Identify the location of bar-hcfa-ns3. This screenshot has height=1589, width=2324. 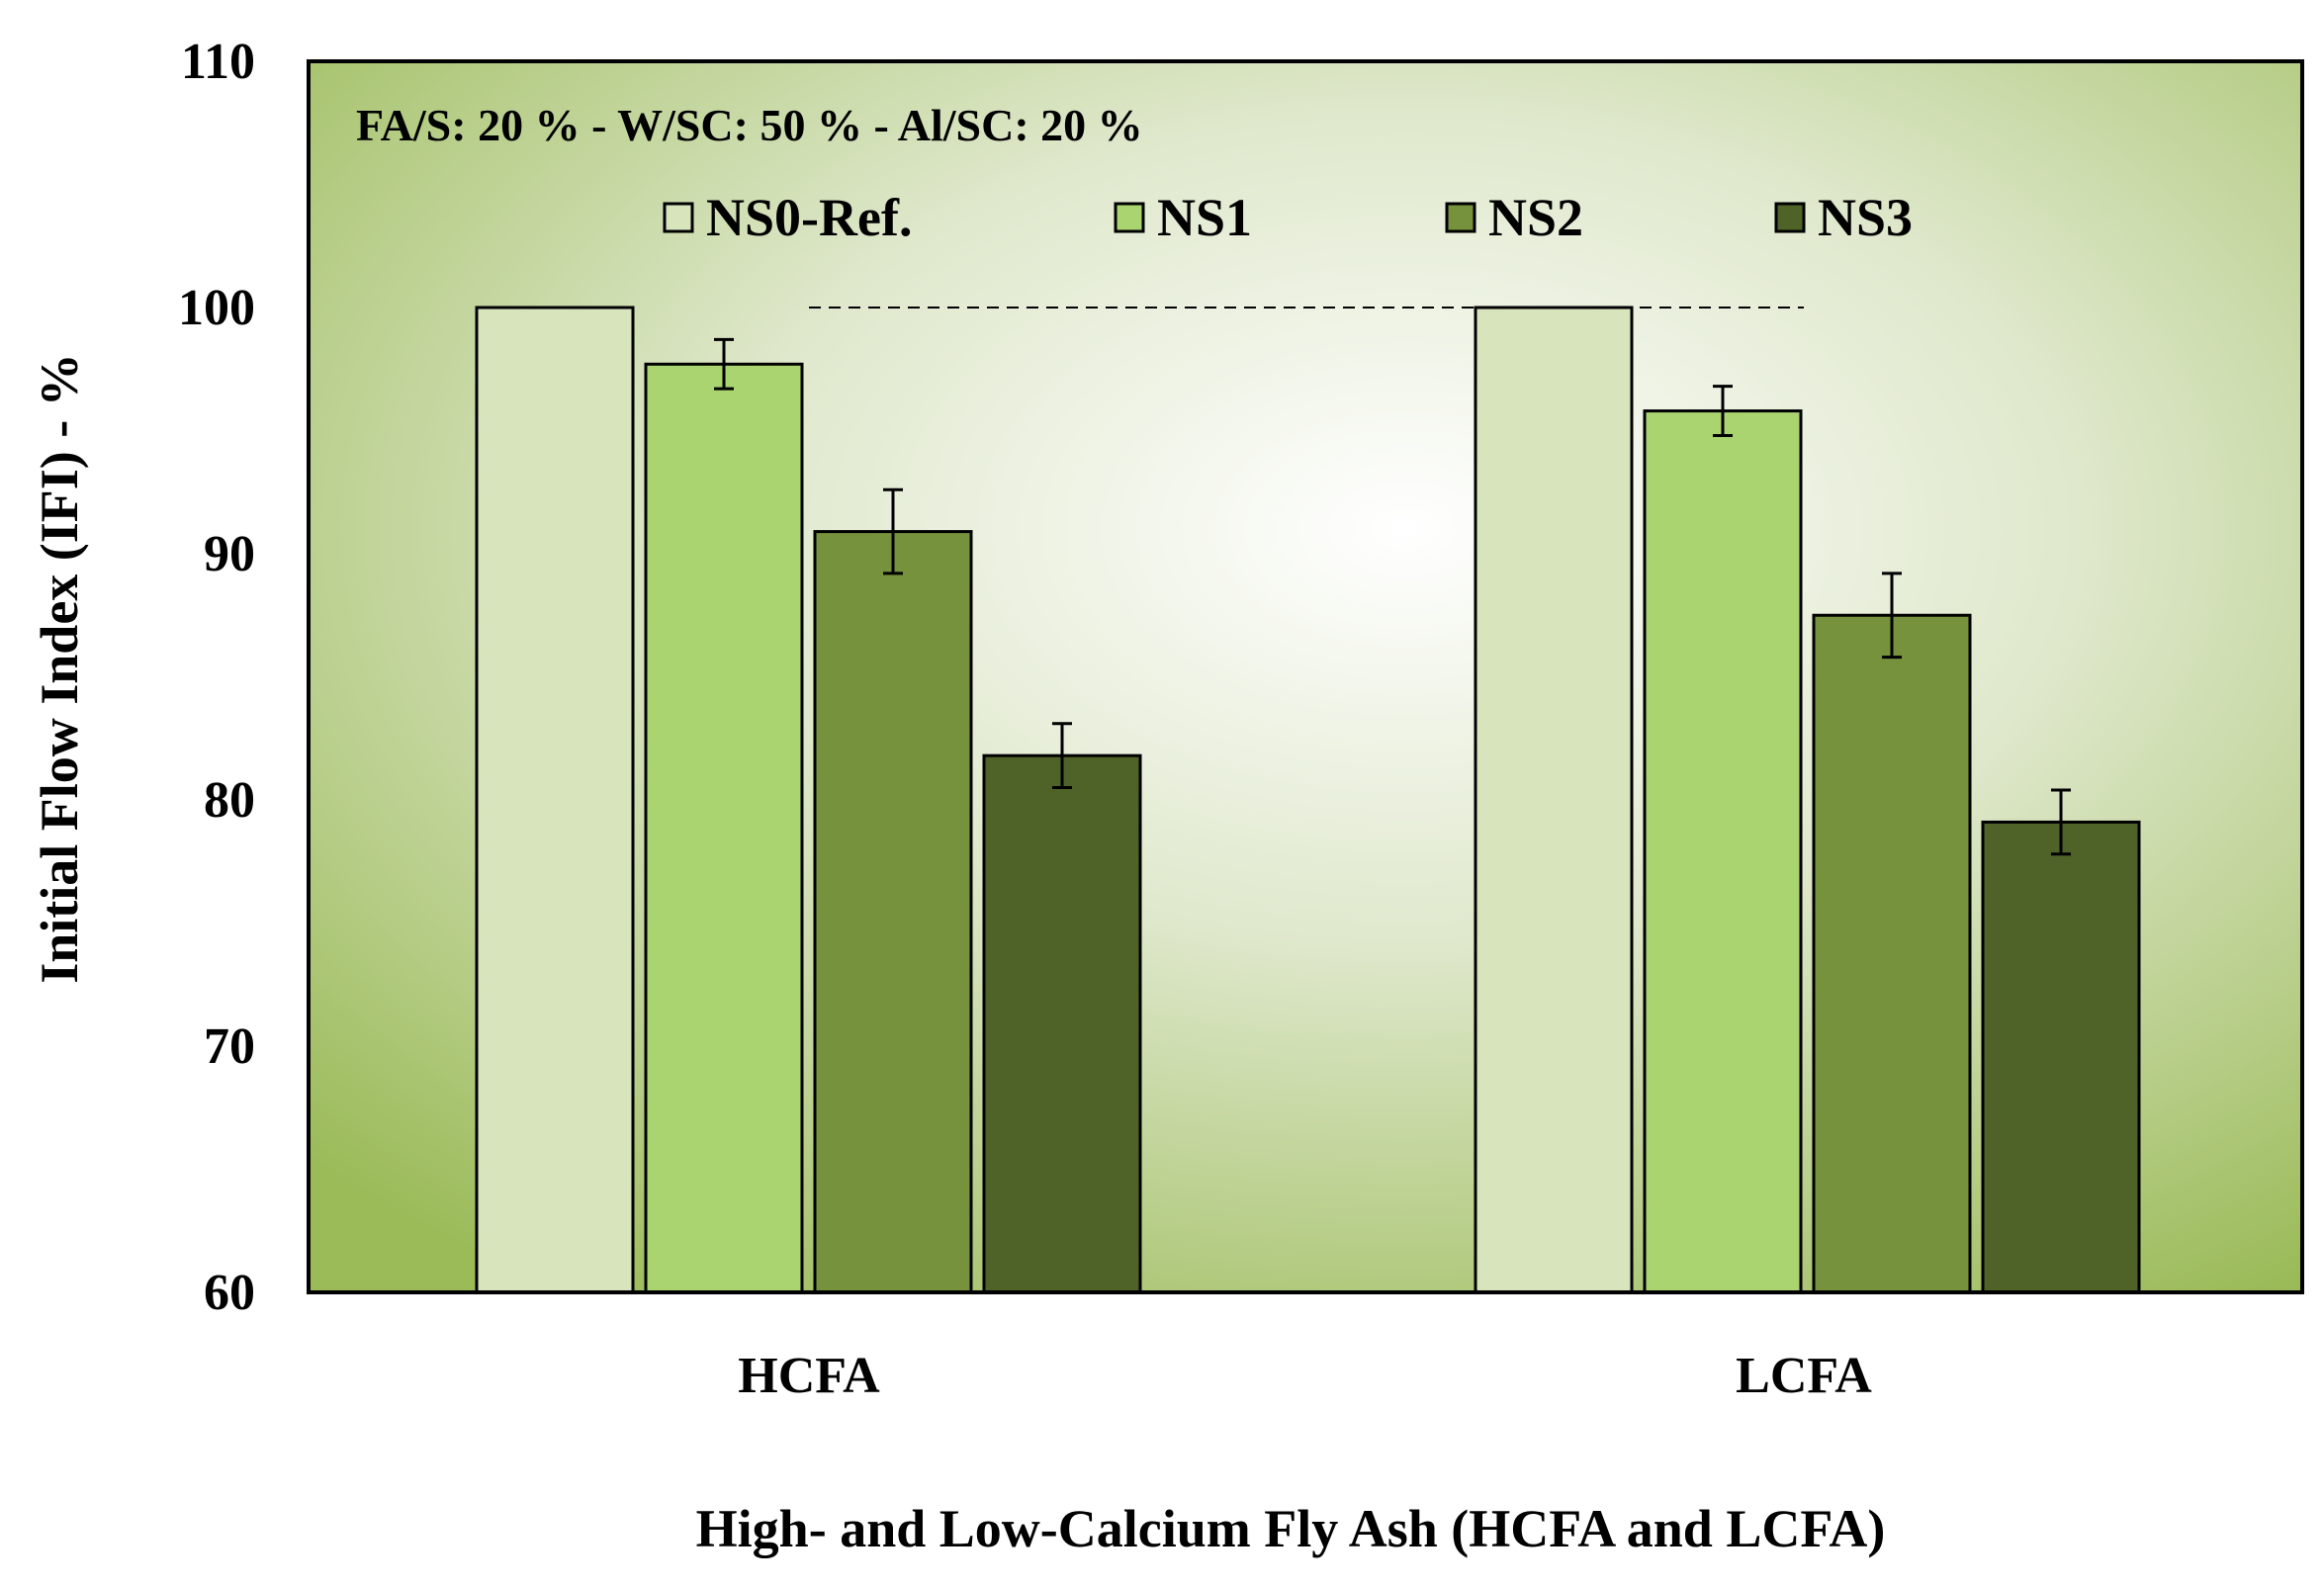
(1062, 1023).